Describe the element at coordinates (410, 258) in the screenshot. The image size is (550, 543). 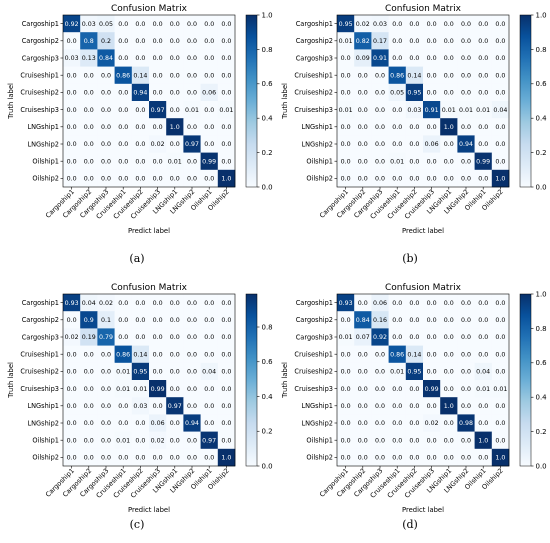
I see `panel-caption: (b)` at that location.